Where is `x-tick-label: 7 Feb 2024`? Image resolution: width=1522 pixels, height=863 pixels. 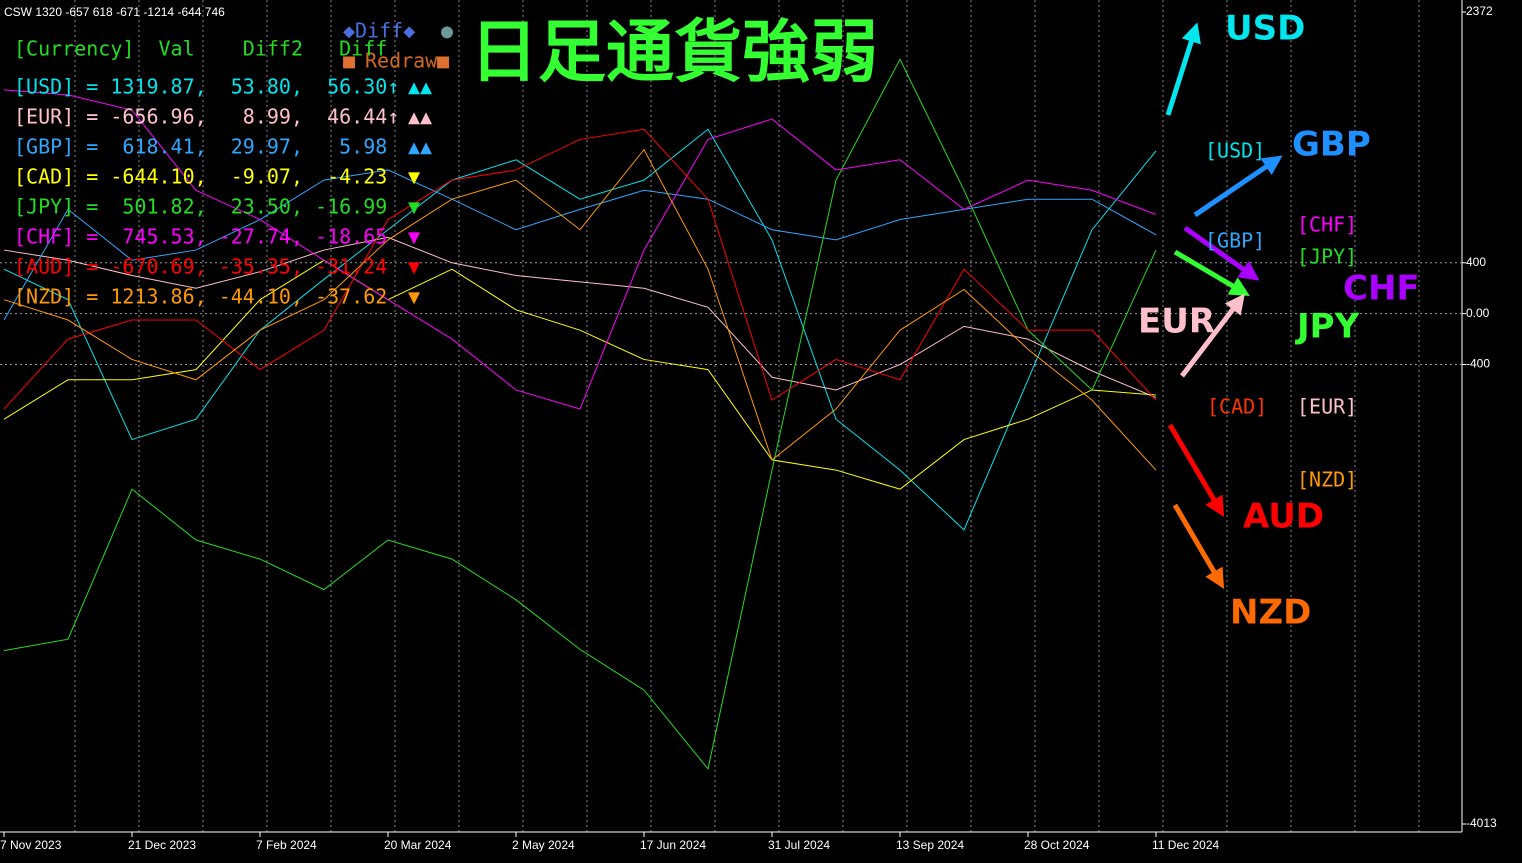 x-tick-label: 7 Feb 2024 is located at coordinates (286, 845).